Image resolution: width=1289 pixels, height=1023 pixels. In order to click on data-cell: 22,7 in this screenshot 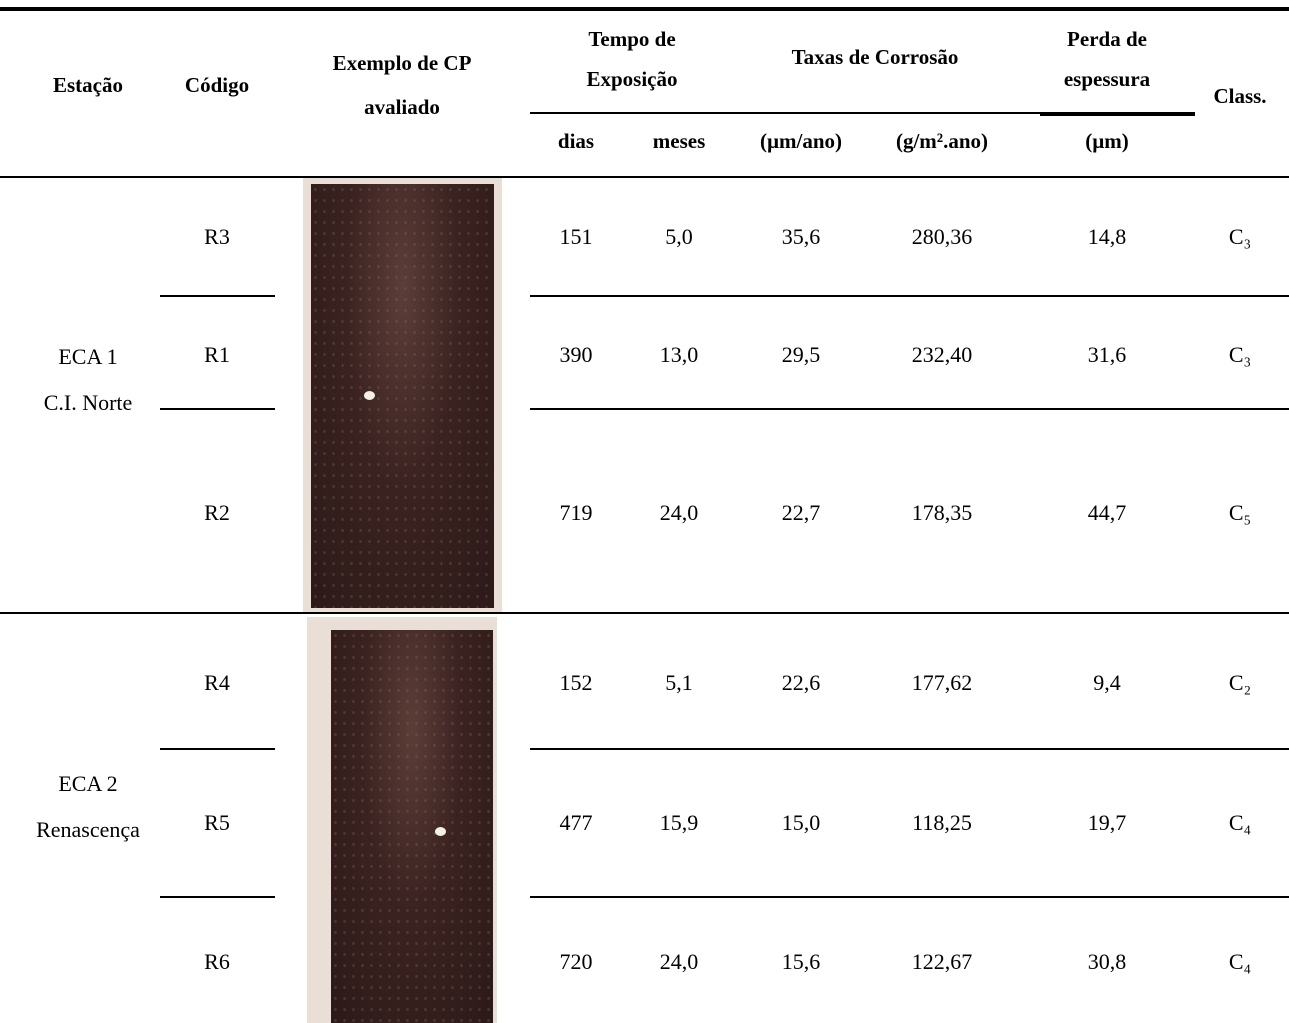, I will do `click(801, 513)`.